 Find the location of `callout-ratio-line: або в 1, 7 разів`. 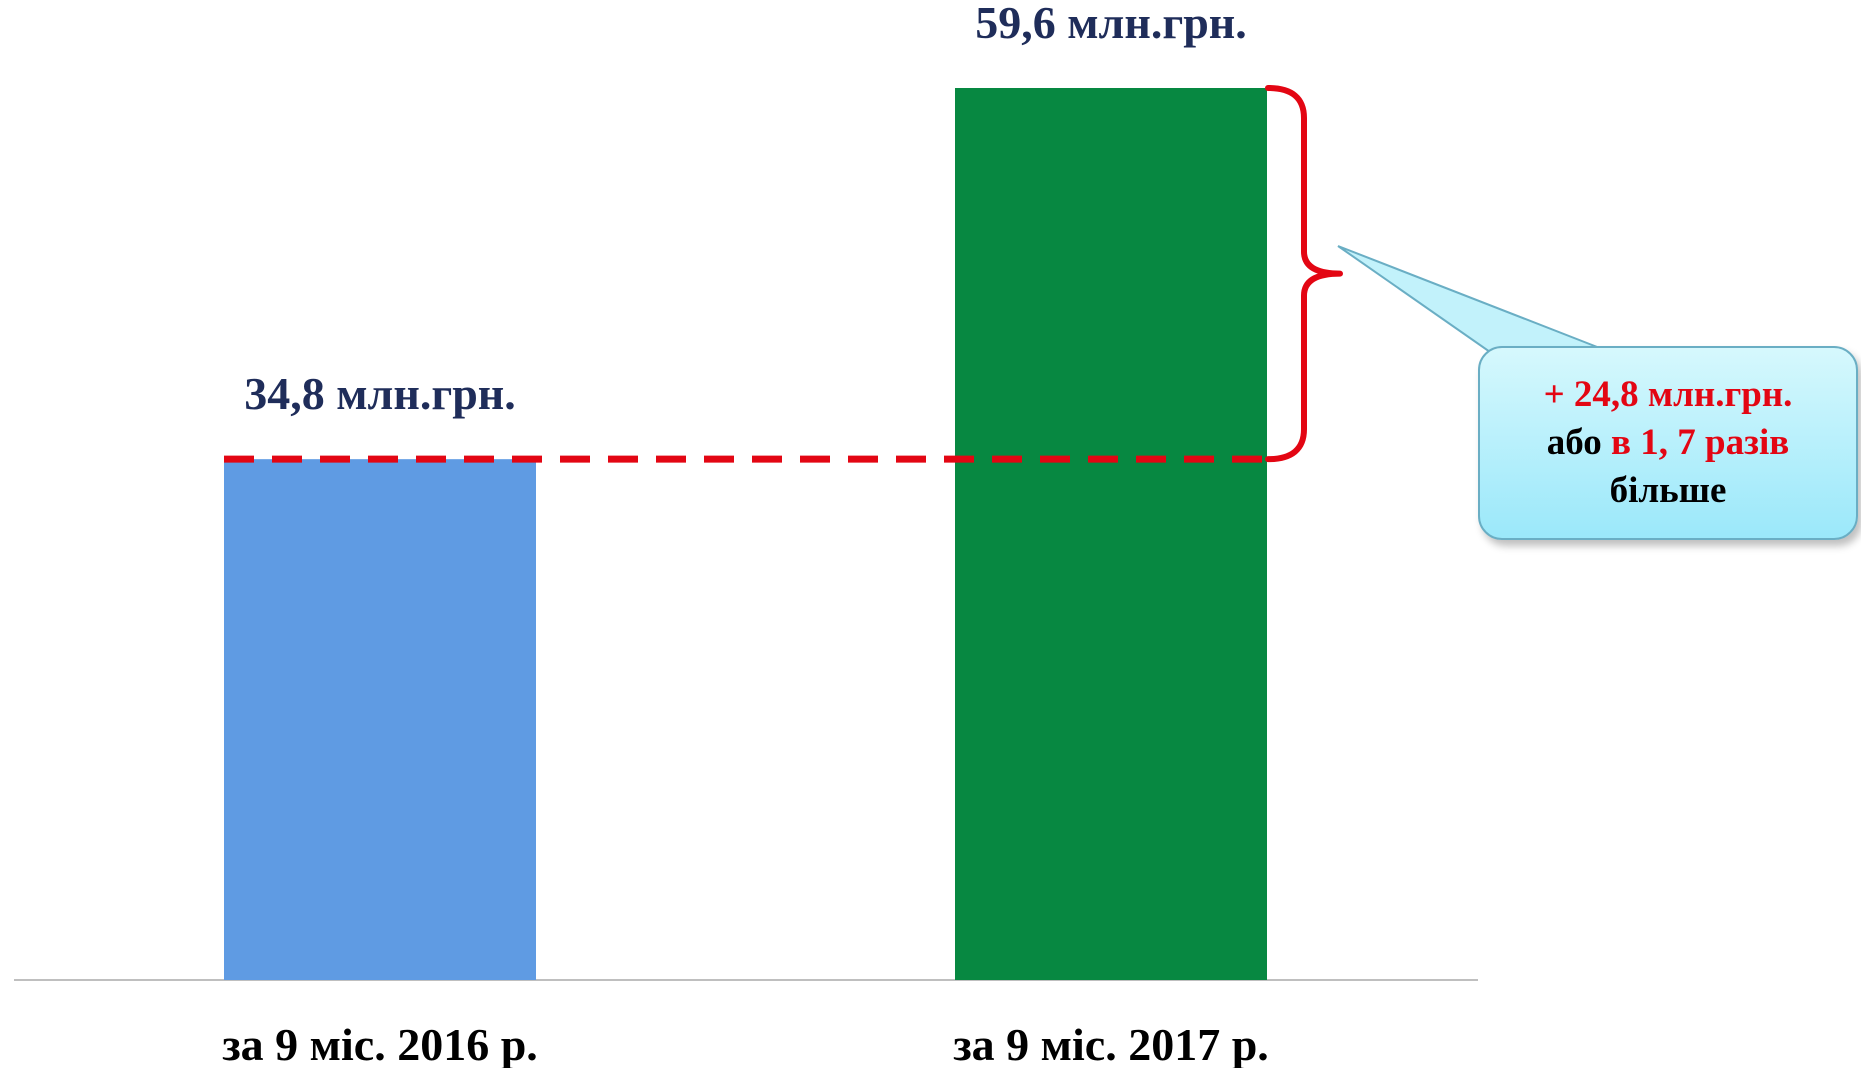

callout-ratio-line: або в 1, 7 разів is located at coordinates (1668, 443).